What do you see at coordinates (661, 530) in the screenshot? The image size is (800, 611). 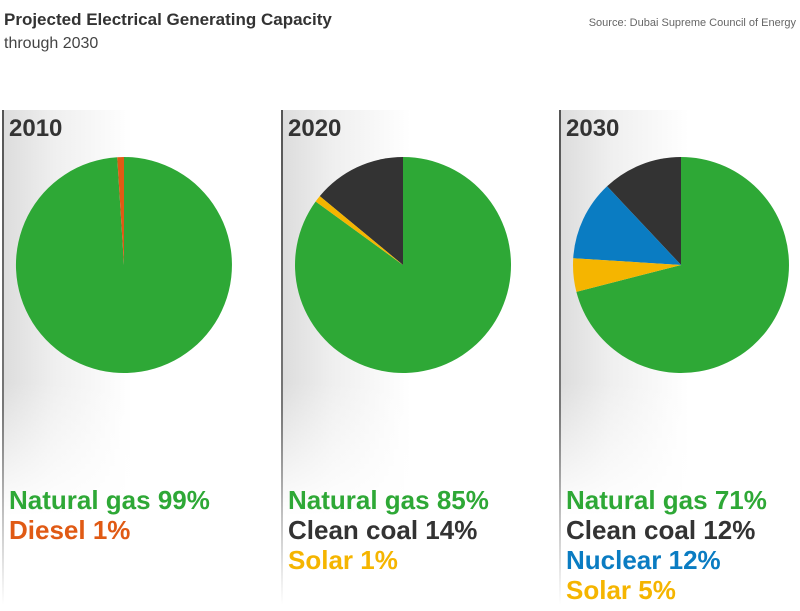 I see `legend-label-clean-coal: Clean coal 12%` at bounding box center [661, 530].